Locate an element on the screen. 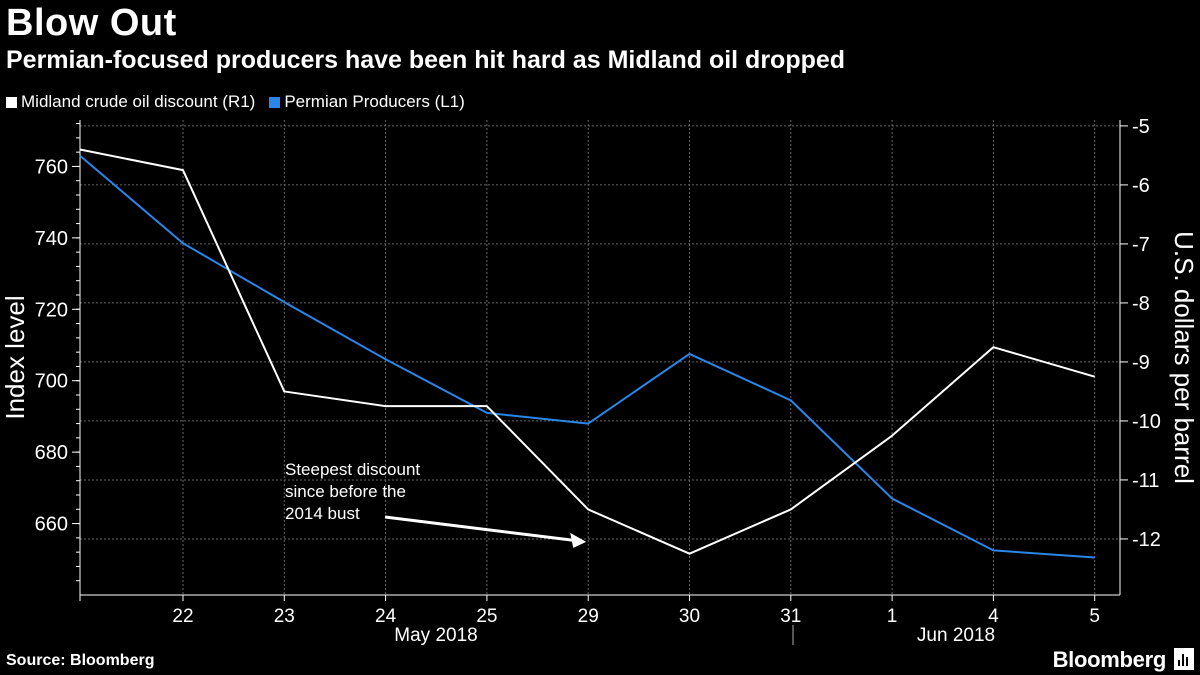 The image size is (1200, 675). annotation-arrow-line is located at coordinates (481, 529).